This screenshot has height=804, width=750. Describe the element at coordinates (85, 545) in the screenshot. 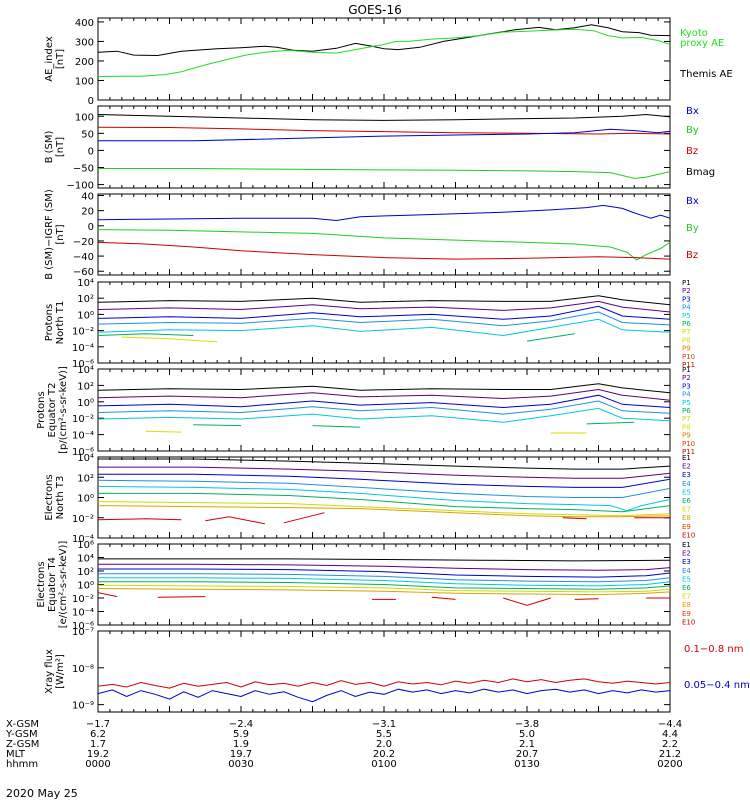

I see `y-tick-label: 10⁶` at that location.